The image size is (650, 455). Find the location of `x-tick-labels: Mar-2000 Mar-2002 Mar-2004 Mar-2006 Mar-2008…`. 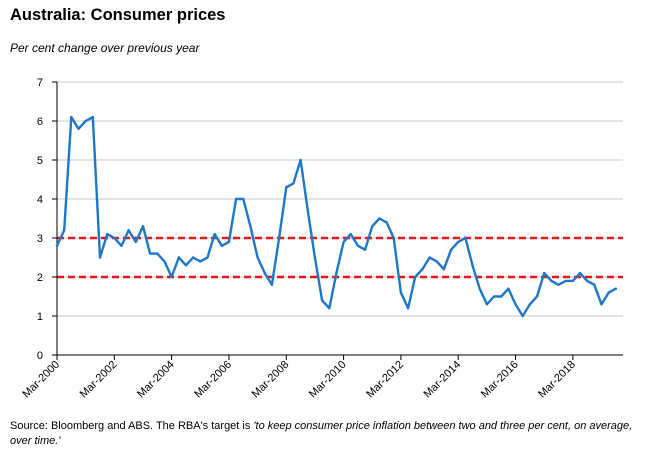

x-tick-labels: Mar-2000 Mar-2002 Mar-2004 Mar-2006 Mar-2008… is located at coordinates (299, 380).